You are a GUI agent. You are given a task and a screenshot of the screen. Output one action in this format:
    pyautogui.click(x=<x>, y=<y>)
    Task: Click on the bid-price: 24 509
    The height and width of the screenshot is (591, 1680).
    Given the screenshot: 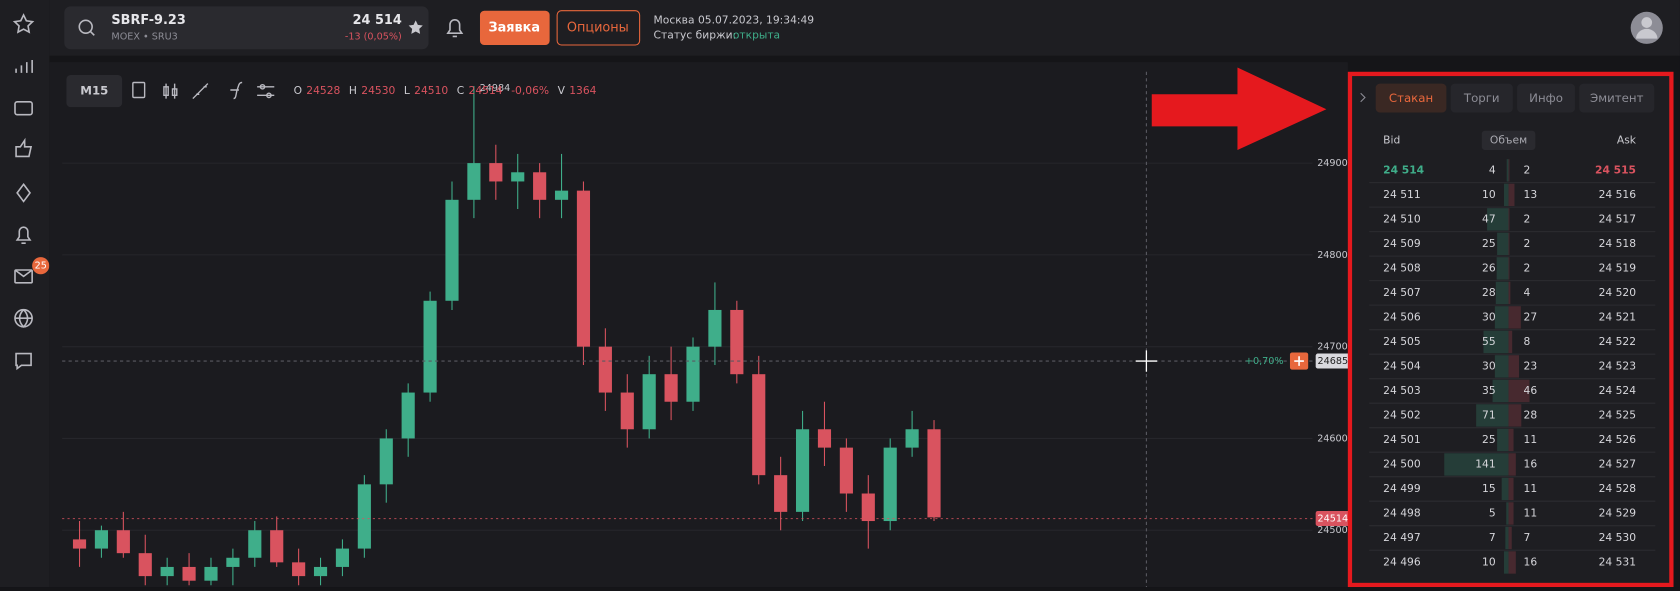 What is the action you would take?
    pyautogui.click(x=1402, y=243)
    